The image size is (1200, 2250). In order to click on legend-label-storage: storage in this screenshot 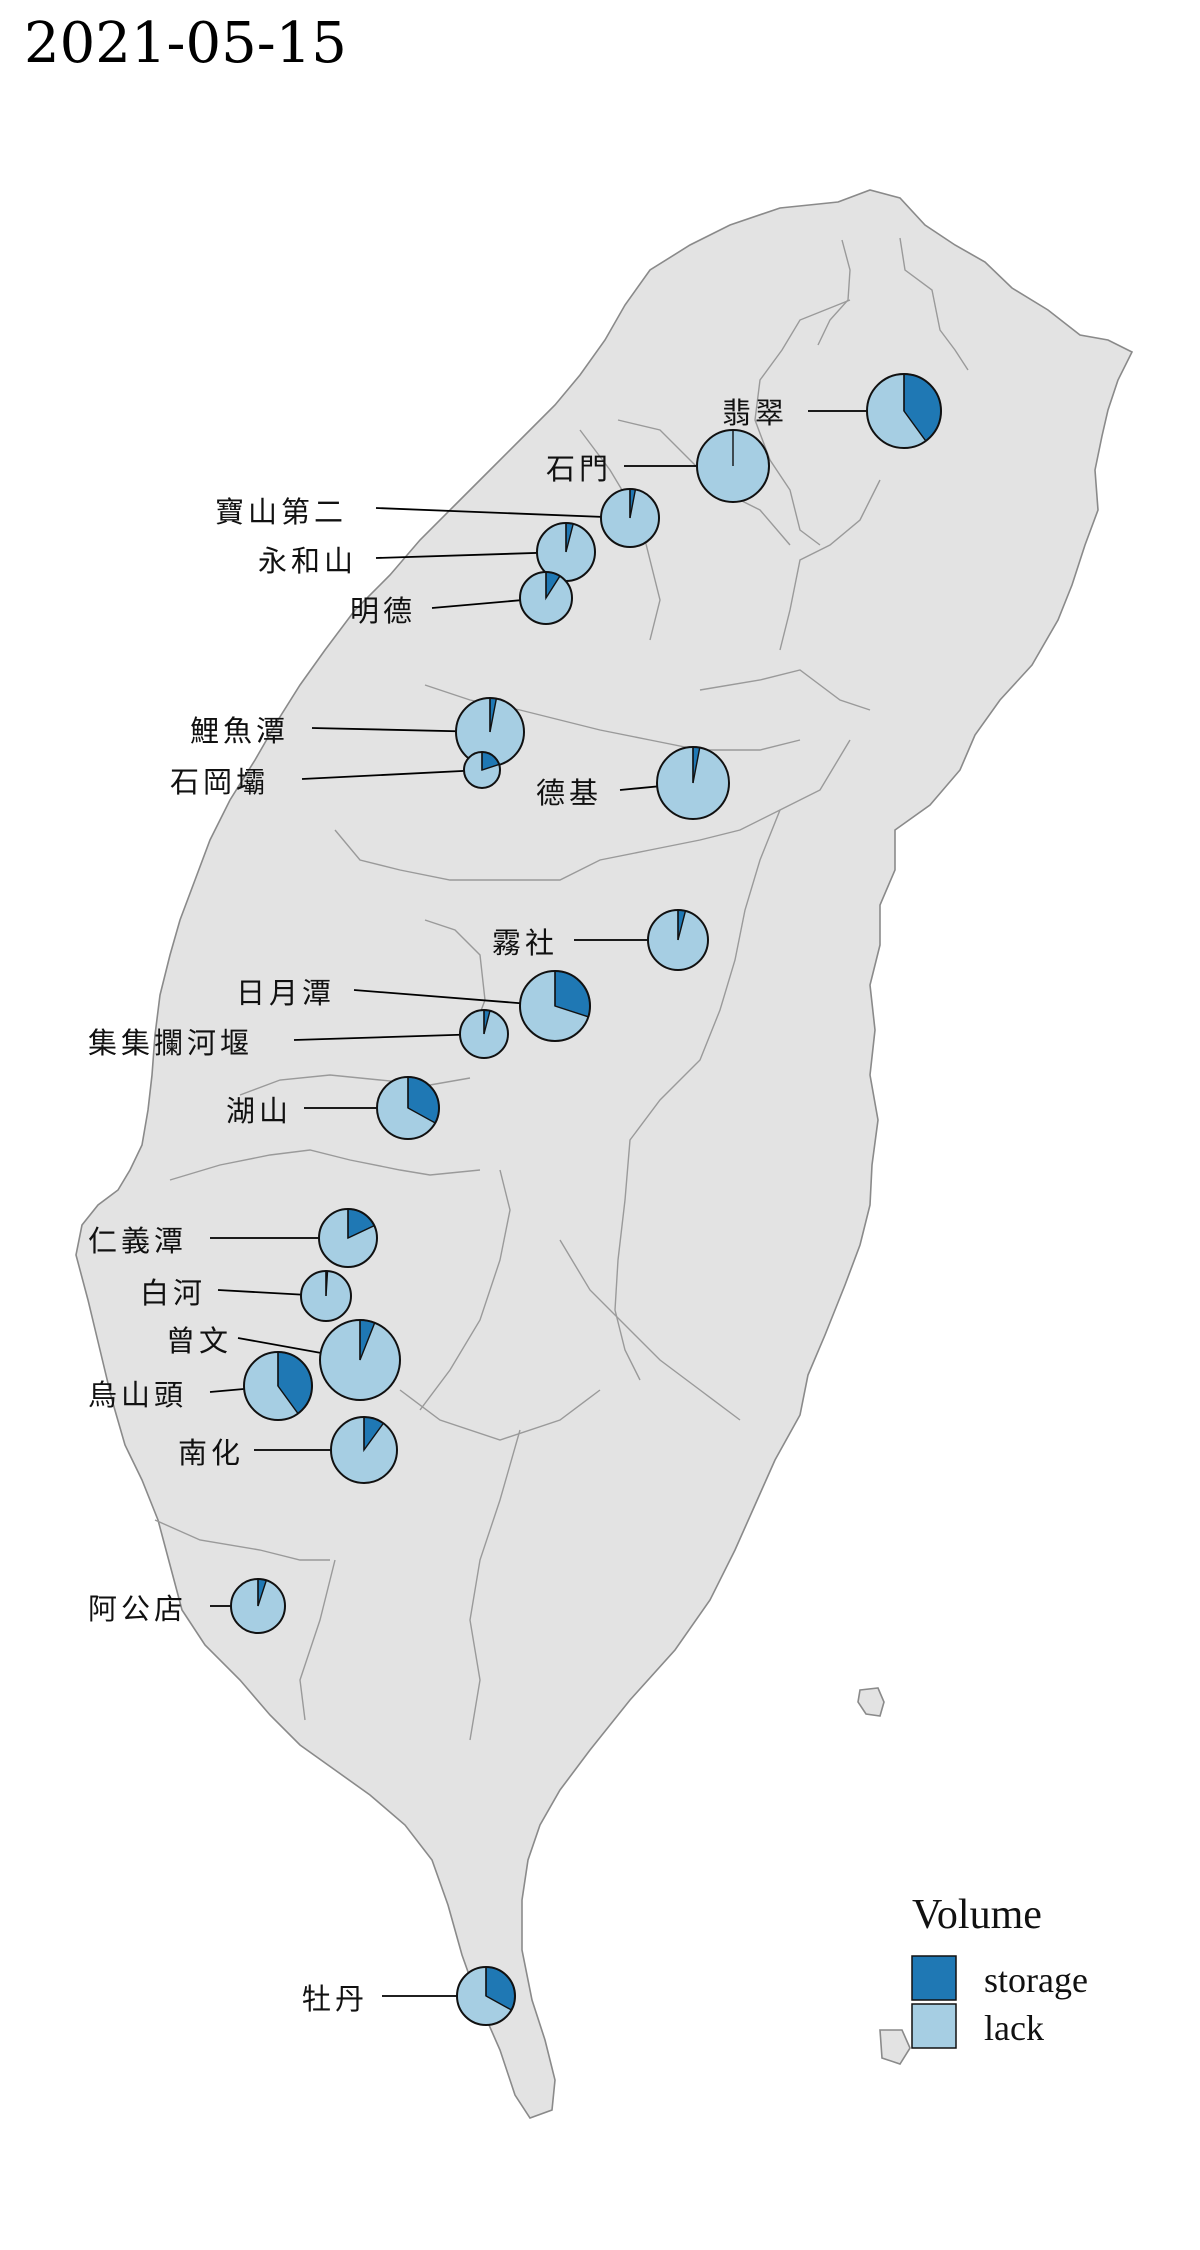, I will do `click(1036, 1980)`.